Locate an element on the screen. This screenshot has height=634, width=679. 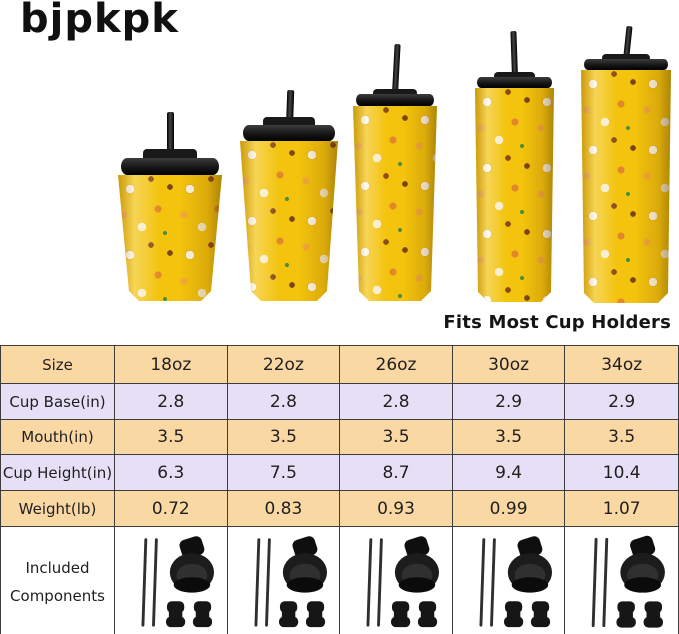
tumbler-22oz is located at coordinates (289, 156).